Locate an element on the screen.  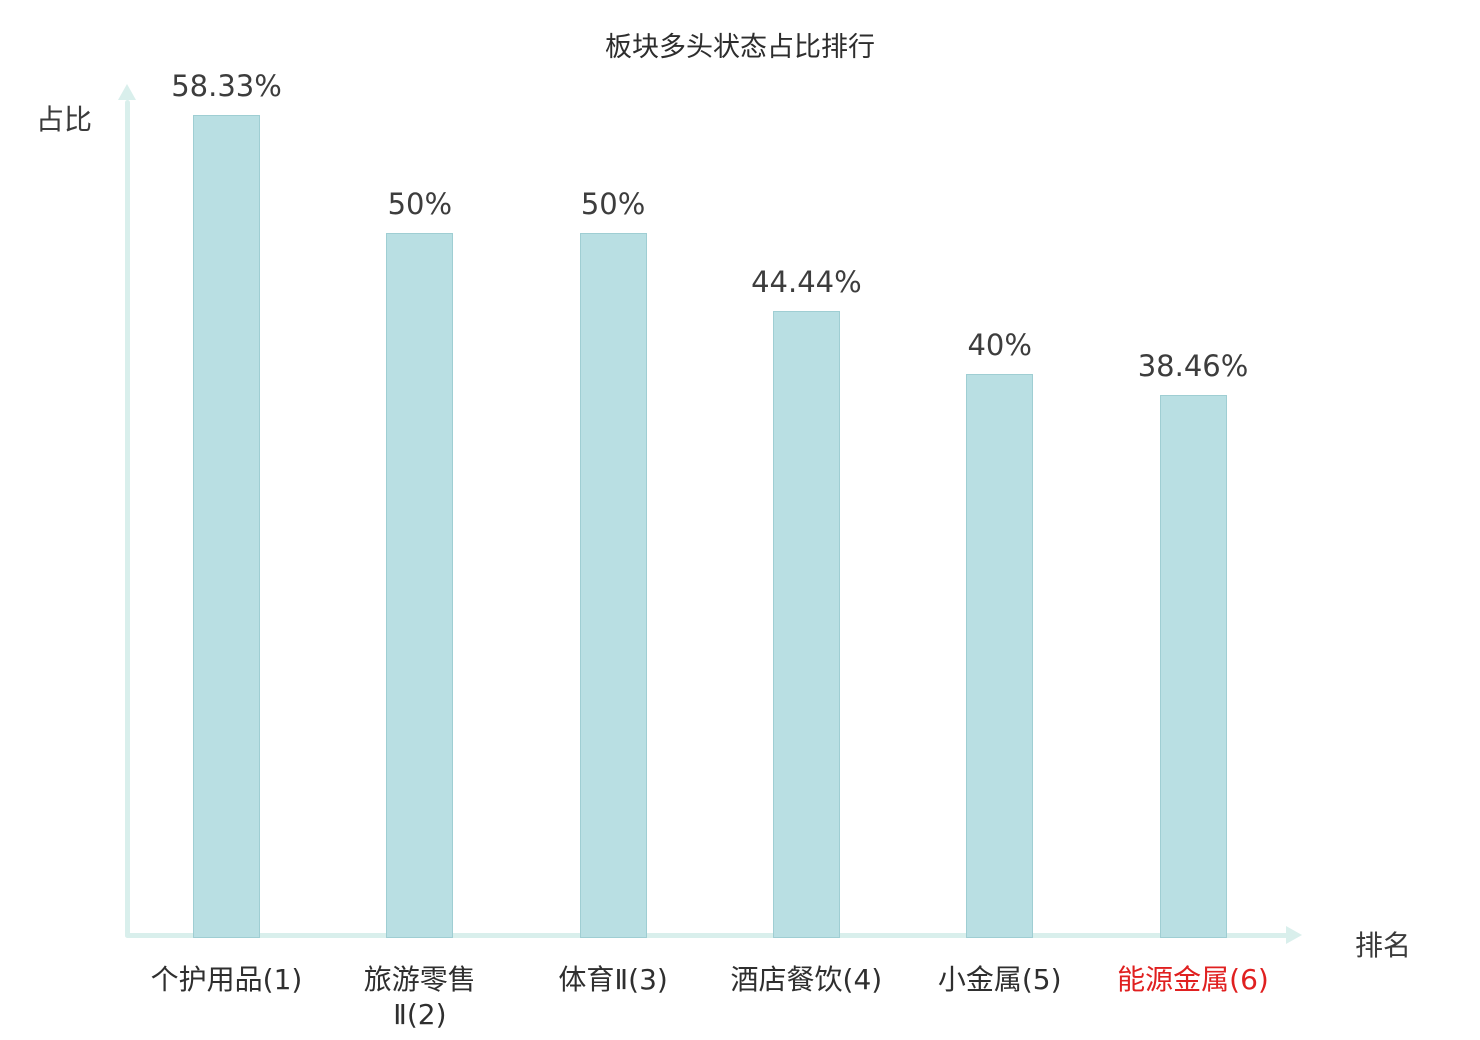
category-label: 体育Ⅱ(3) is located at coordinates (613, 979).